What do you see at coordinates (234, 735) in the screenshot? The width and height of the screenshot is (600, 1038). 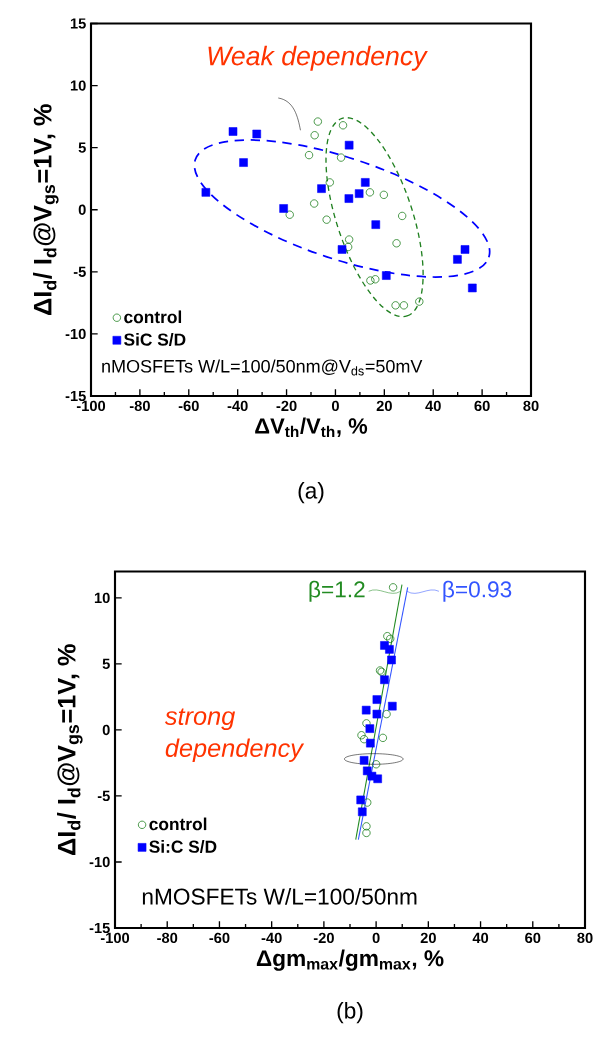 I see `annotation: strong dependency` at bounding box center [234, 735].